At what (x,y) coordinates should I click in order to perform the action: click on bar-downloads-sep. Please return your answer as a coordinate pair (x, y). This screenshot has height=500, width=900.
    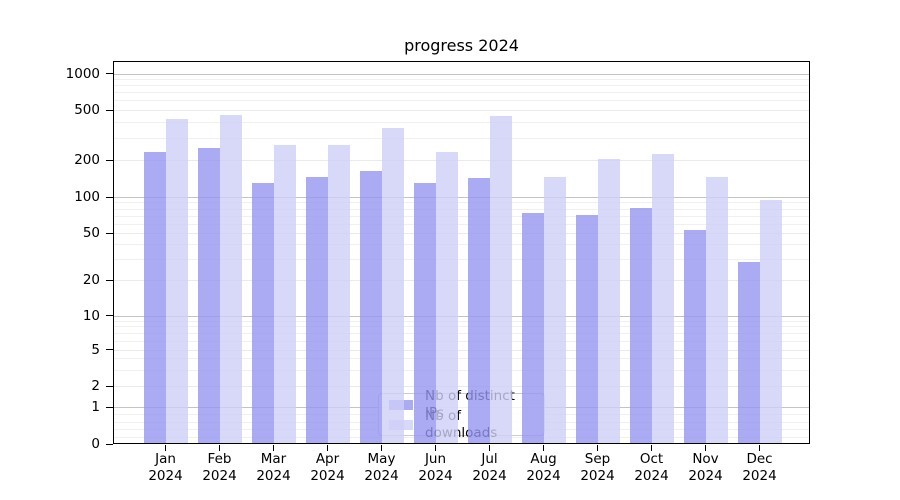
    Looking at the image, I should click on (608, 301).